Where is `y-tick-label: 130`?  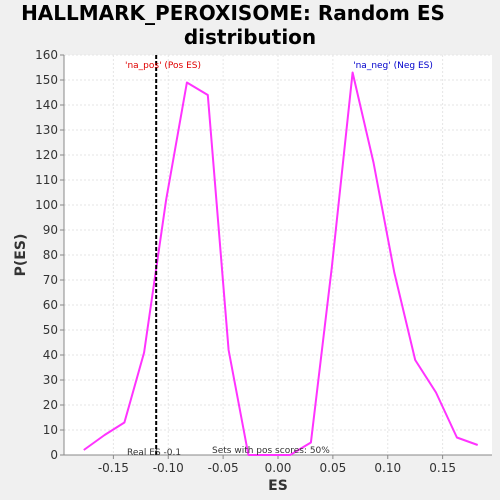
y-tick-label: 130 is located at coordinates (46, 130).